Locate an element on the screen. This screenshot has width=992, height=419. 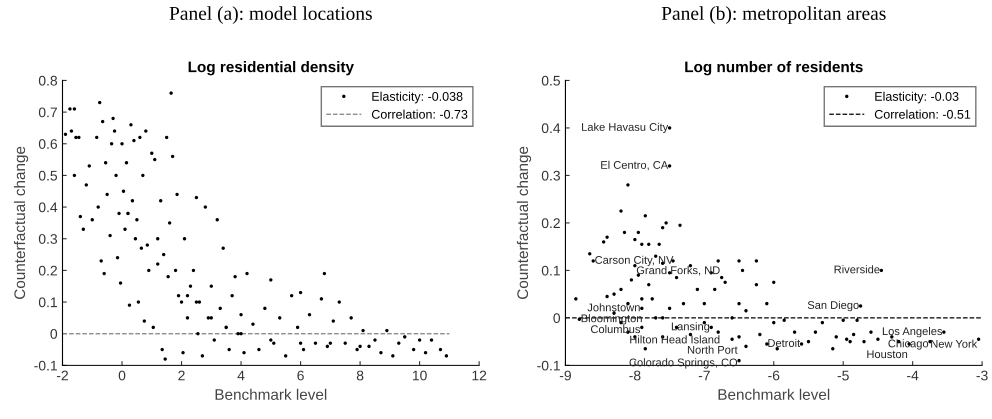
x-tick-label: 12 is located at coordinates (479, 375).